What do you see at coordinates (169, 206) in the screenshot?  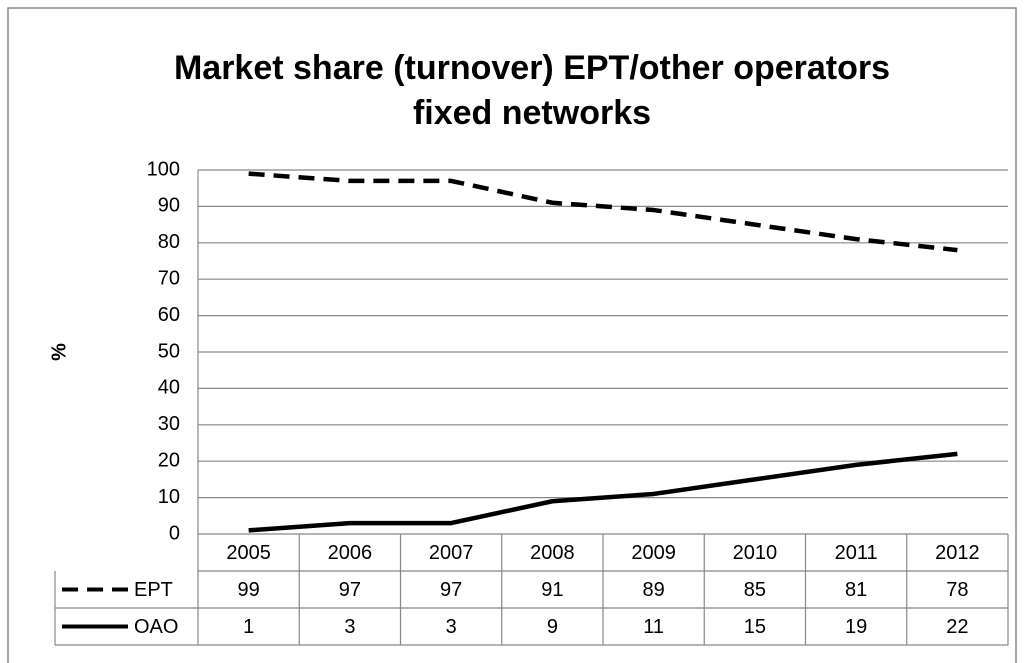 I see `y-tick-label: 90` at bounding box center [169, 206].